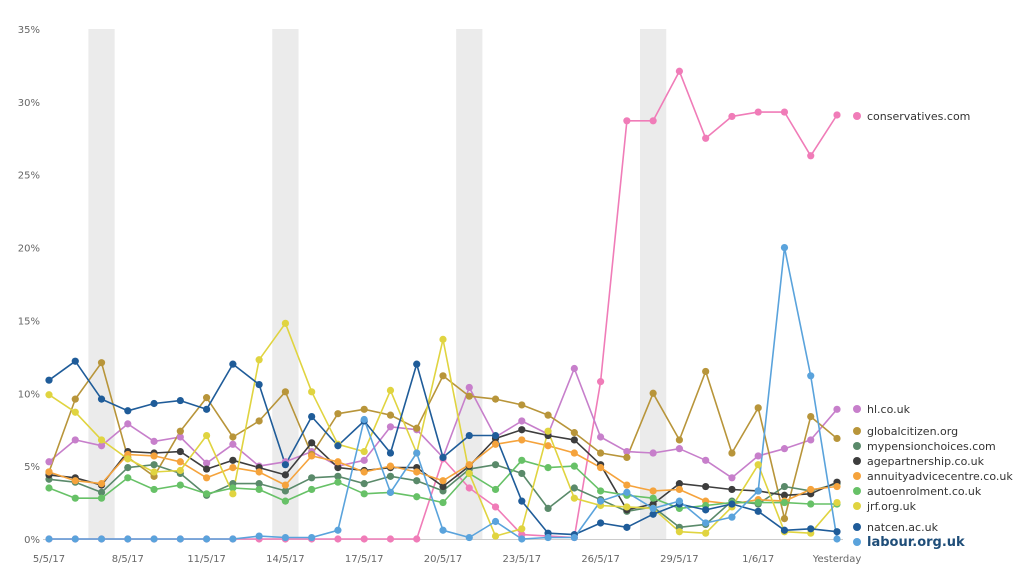 Image resolution: width=1024 pixels, height=575 pixels. Describe the element at coordinates (206, 559) in the screenshot. I see `x-tick-label: 11/5/17` at that location.